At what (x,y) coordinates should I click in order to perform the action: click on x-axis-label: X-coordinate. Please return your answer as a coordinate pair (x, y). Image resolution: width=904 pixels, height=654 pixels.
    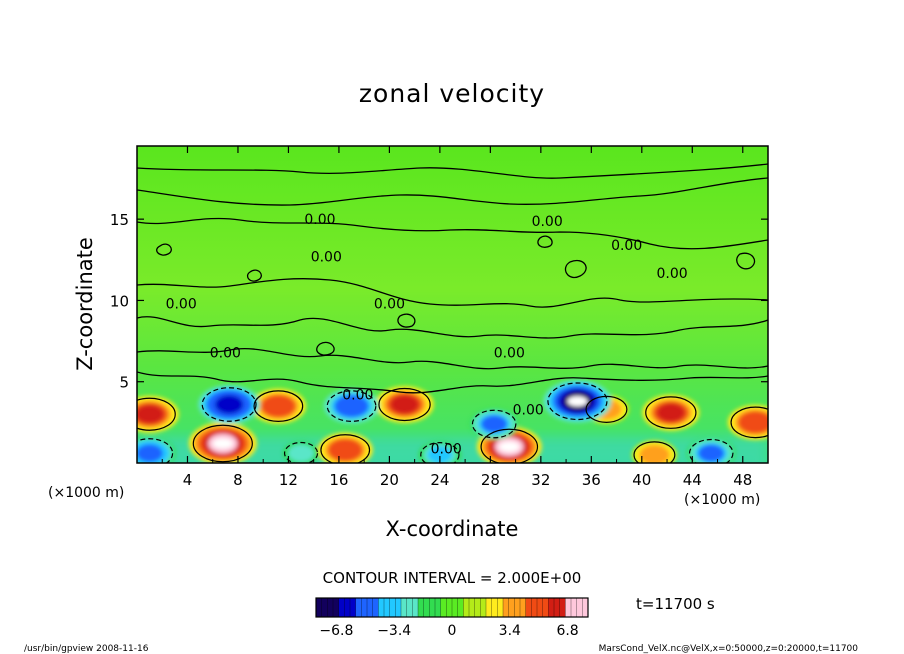
    Looking at the image, I should click on (452, 529).